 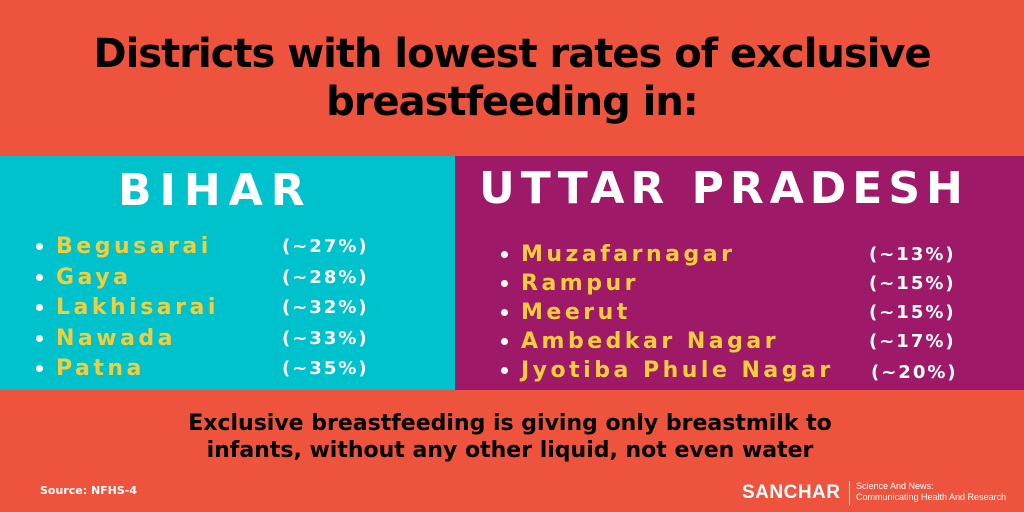 I want to click on district-rate: (~32%), so click(x=325, y=307).